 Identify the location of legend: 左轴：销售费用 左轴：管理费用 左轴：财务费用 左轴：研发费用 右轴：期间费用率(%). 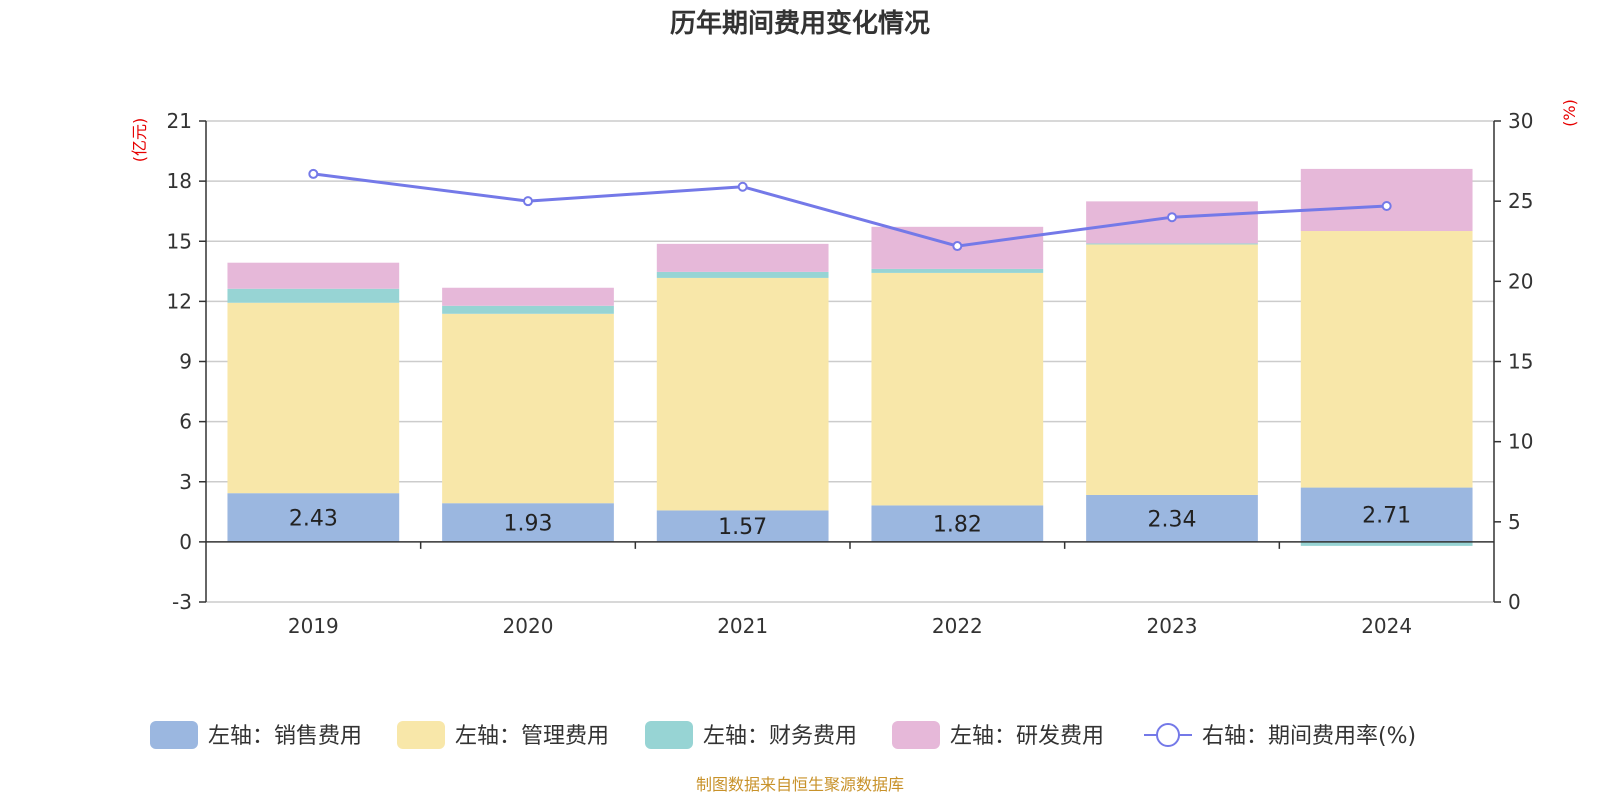
(783, 735).